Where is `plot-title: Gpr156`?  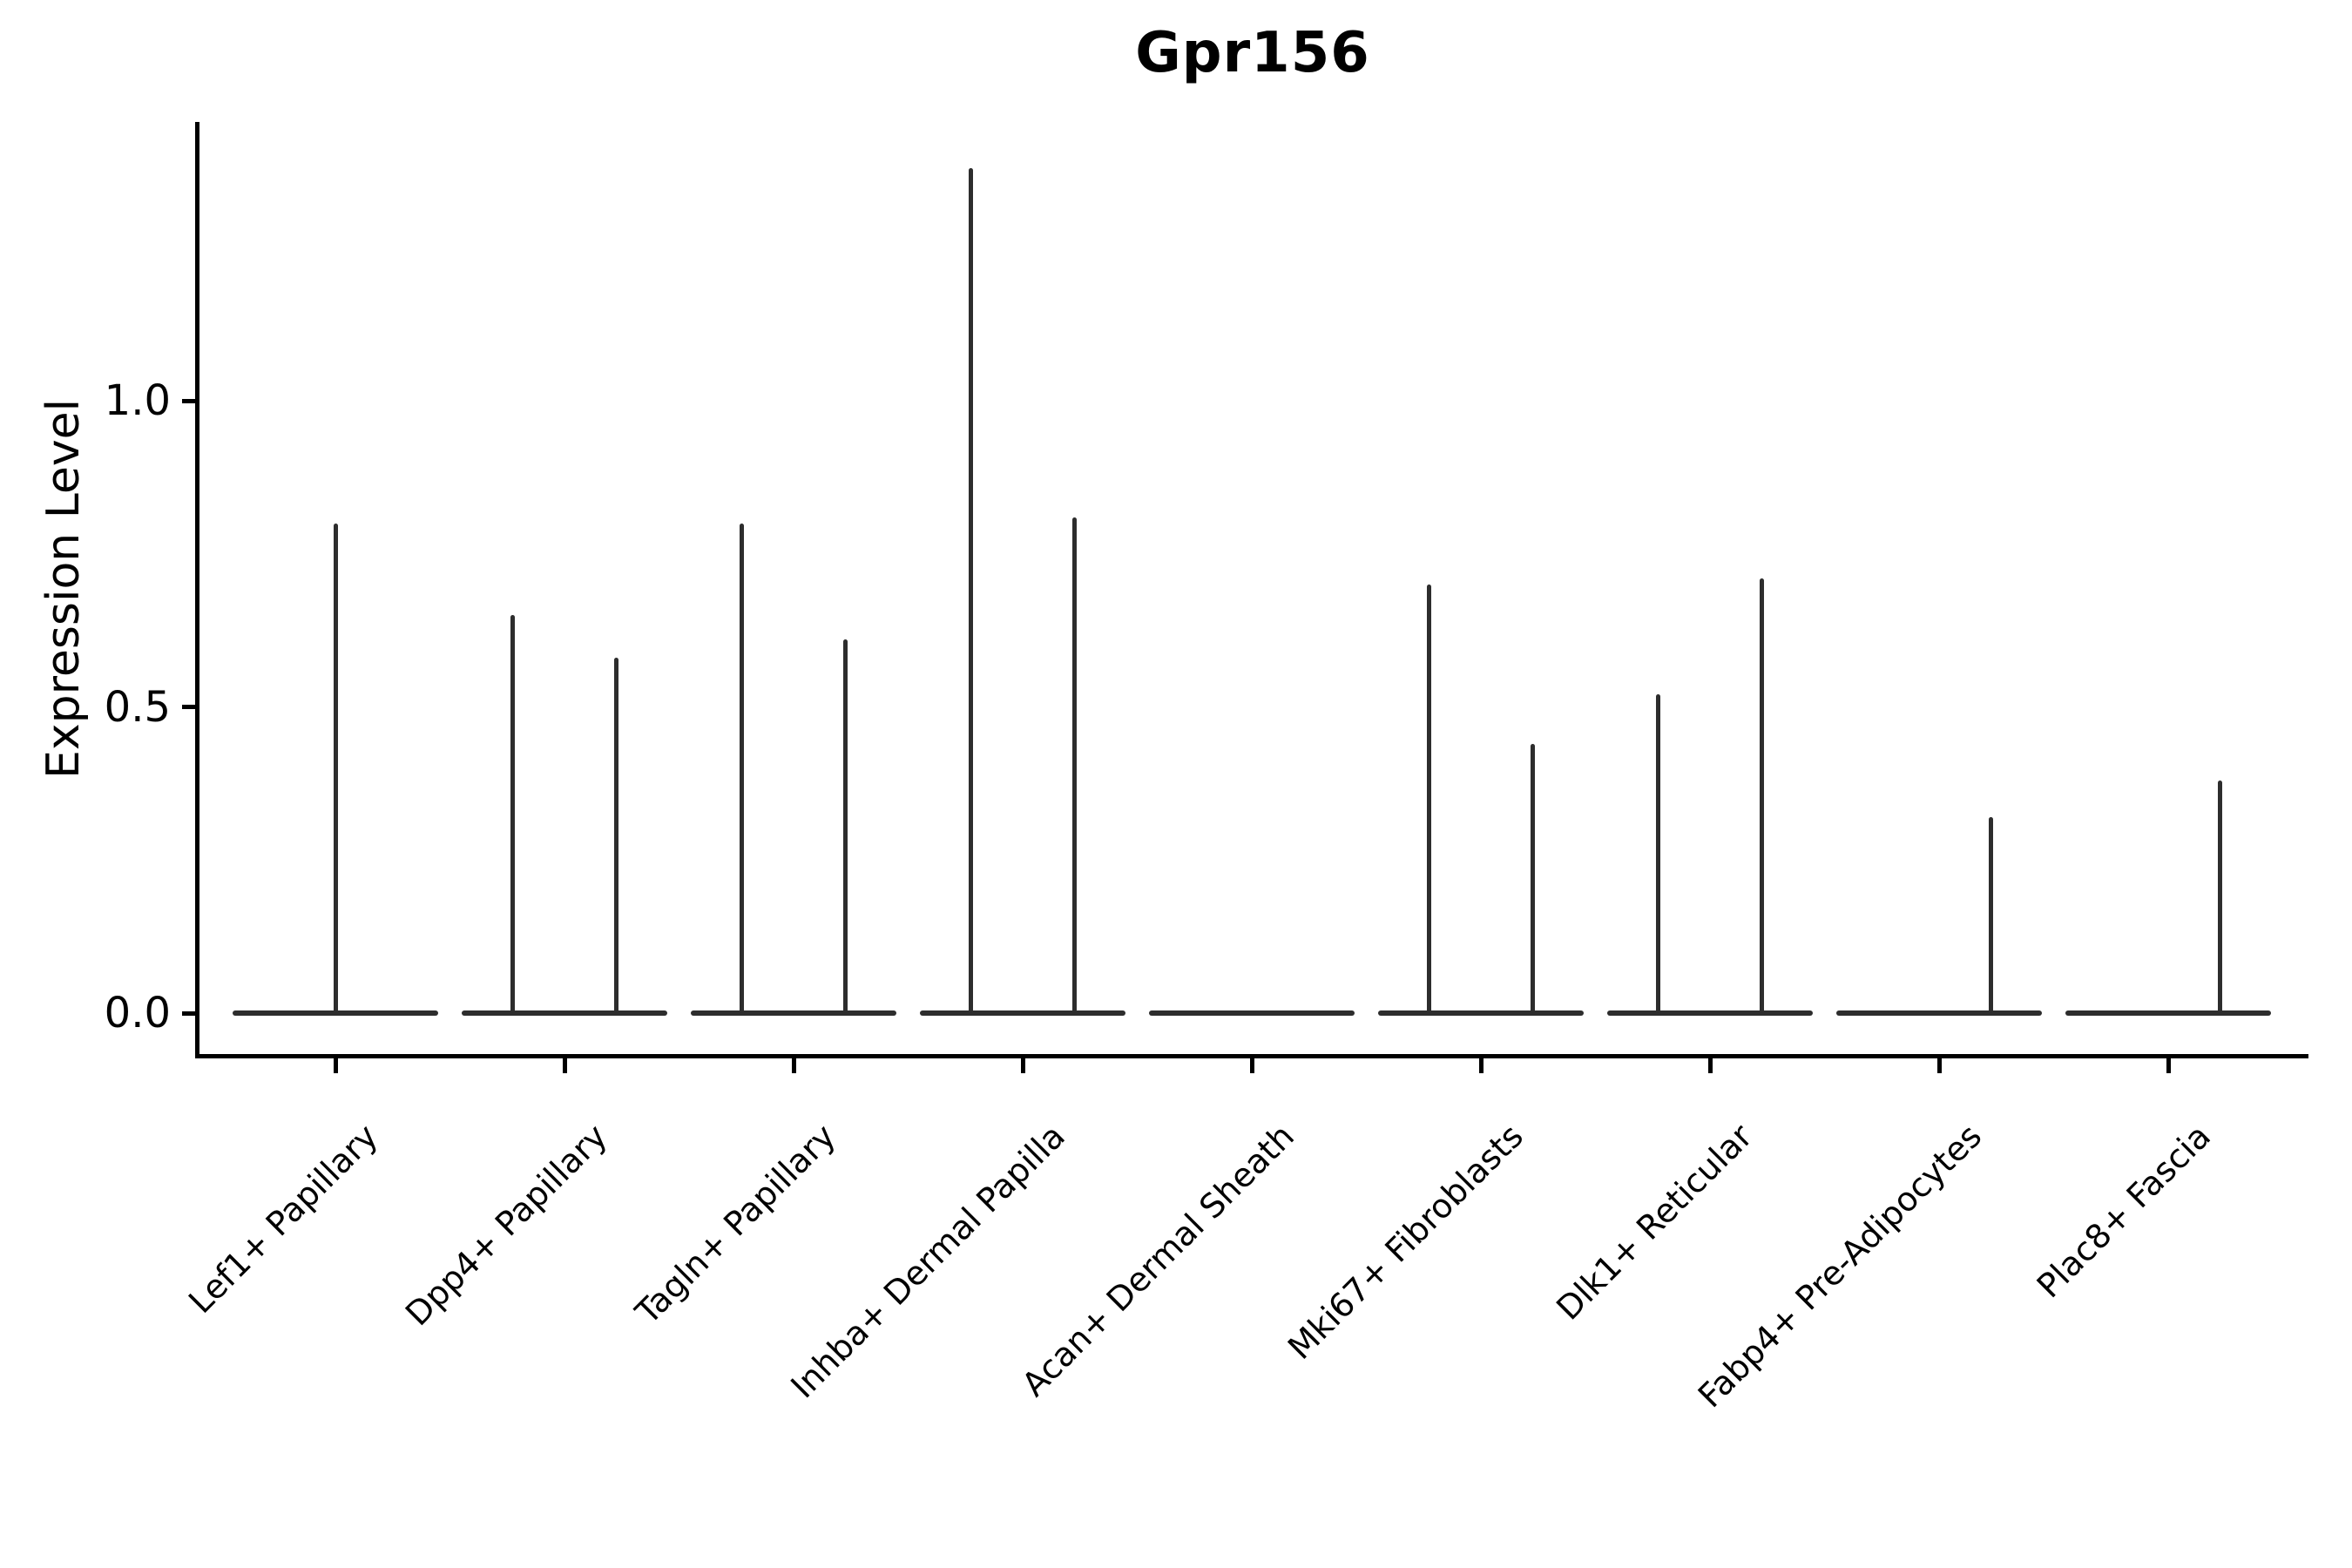
plot-title: Gpr156 is located at coordinates (1252, 53).